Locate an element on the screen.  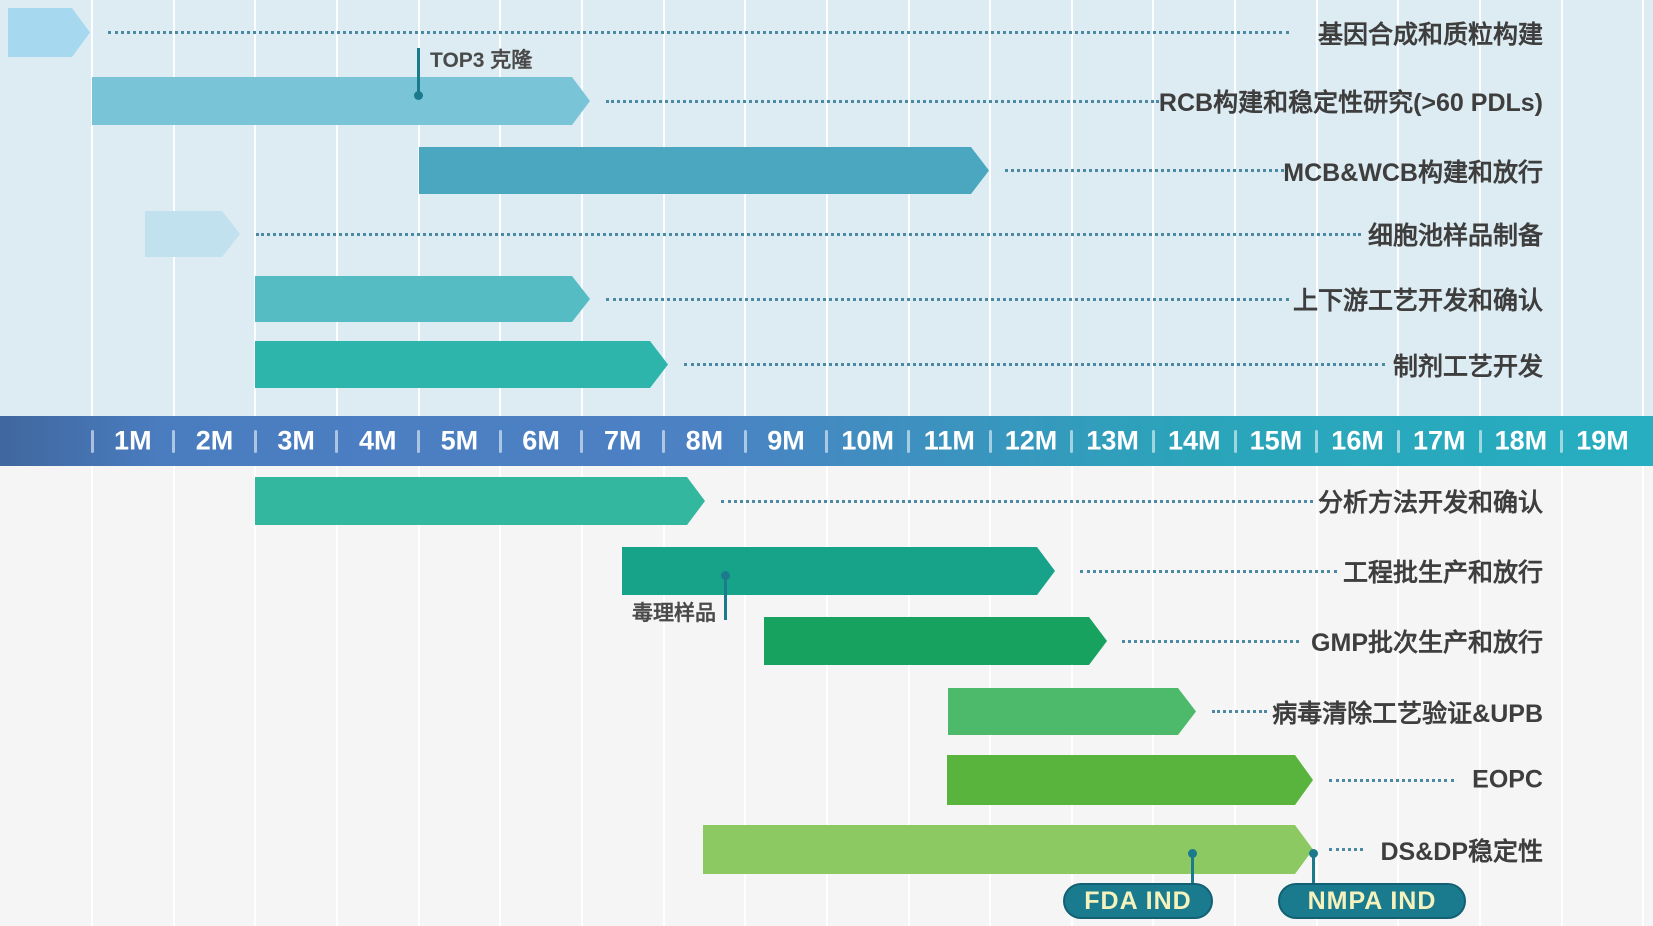
task-label-9: 病毒清除工艺验证&UPB is located at coordinates (1407, 713).